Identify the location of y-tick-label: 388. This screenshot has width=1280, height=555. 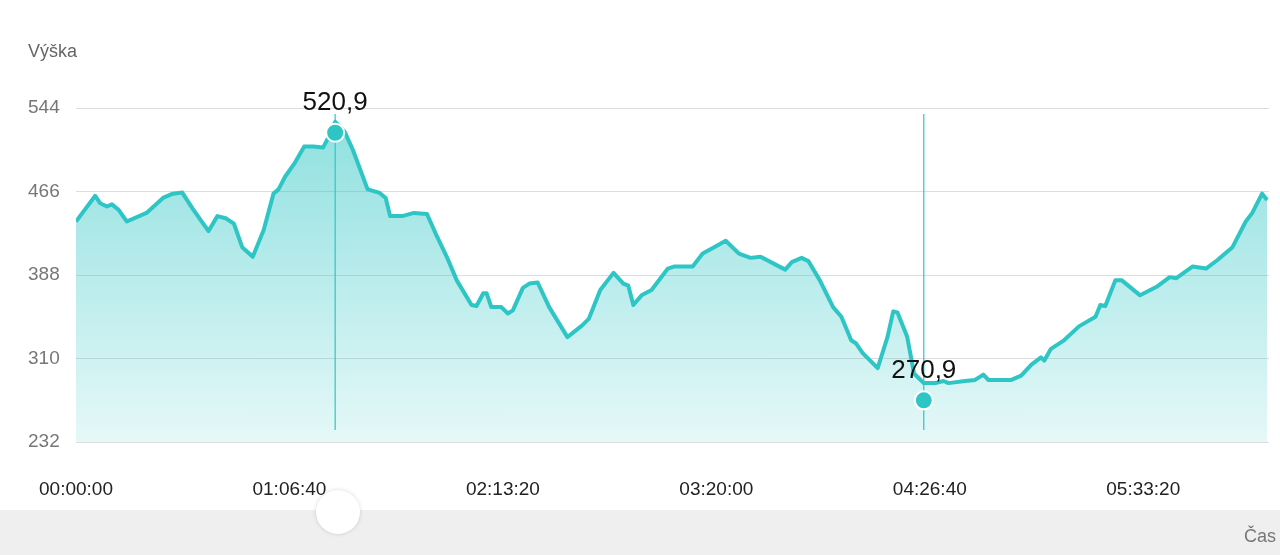
(44, 274).